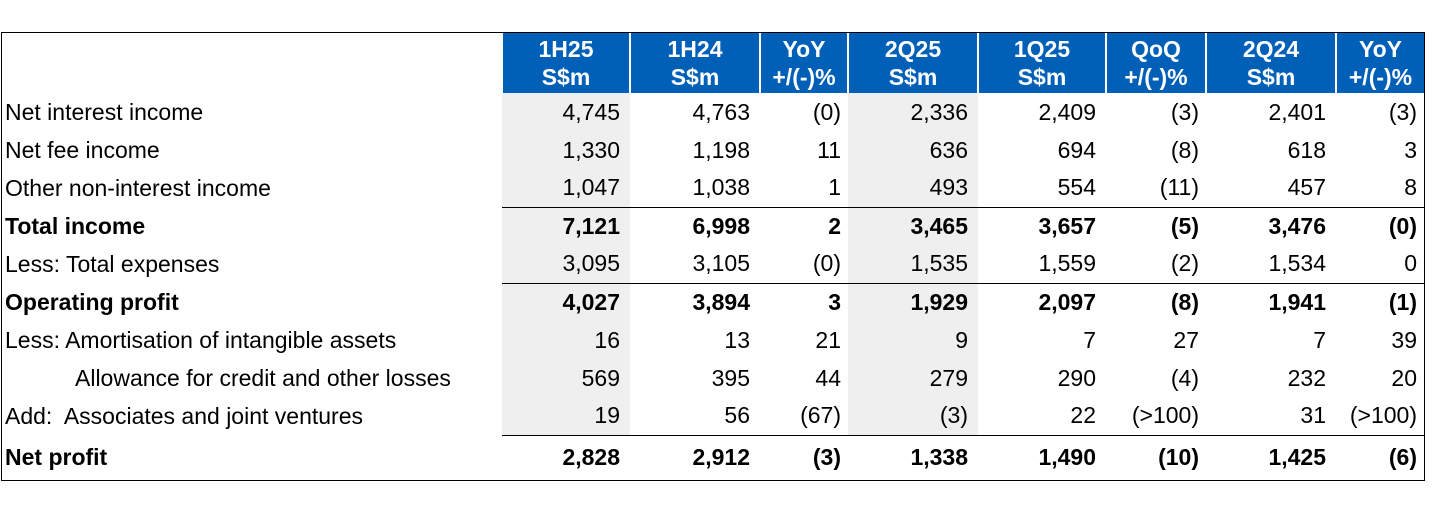  Describe the element at coordinates (1380, 301) in the screenshot. I see `cell-yoy-quarter: (1)` at that location.